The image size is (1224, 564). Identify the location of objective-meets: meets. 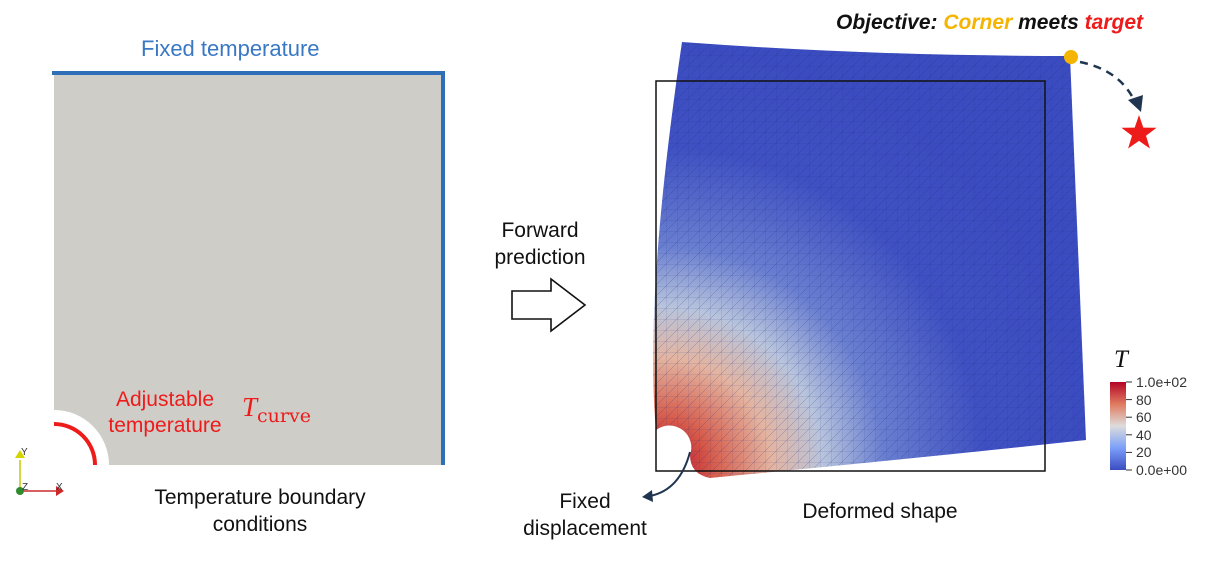
(1048, 22).